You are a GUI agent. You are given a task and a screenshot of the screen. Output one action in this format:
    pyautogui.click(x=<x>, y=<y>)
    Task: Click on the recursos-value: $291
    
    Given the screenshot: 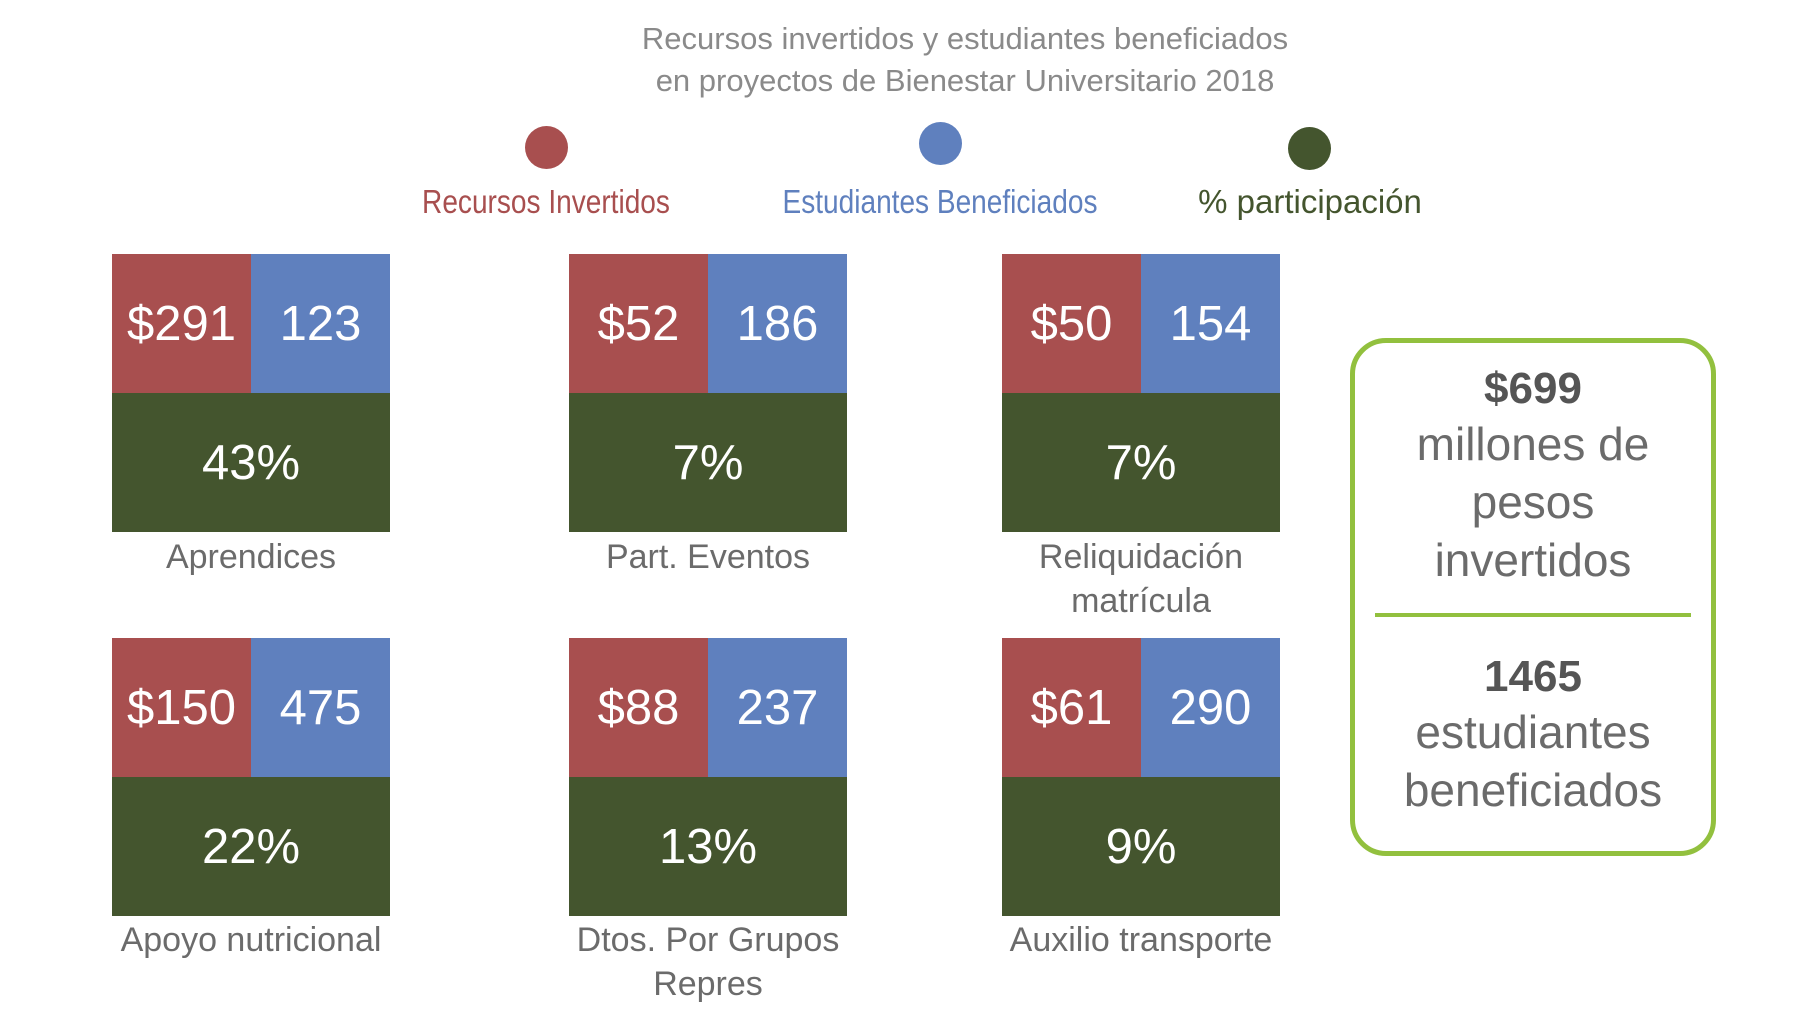 What is the action you would take?
    pyautogui.click(x=181, y=323)
    